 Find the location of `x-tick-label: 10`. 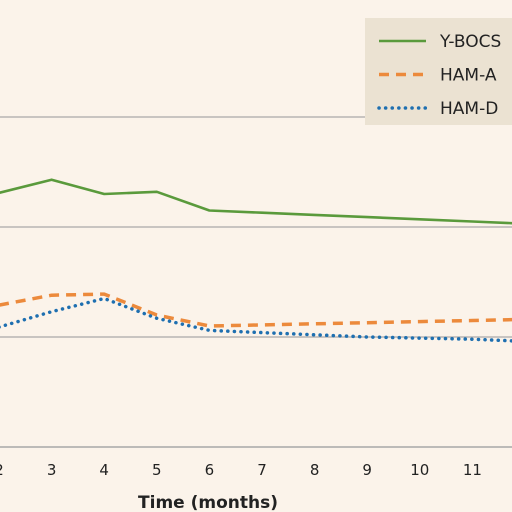

x-tick-label: 10 is located at coordinates (419, 470).